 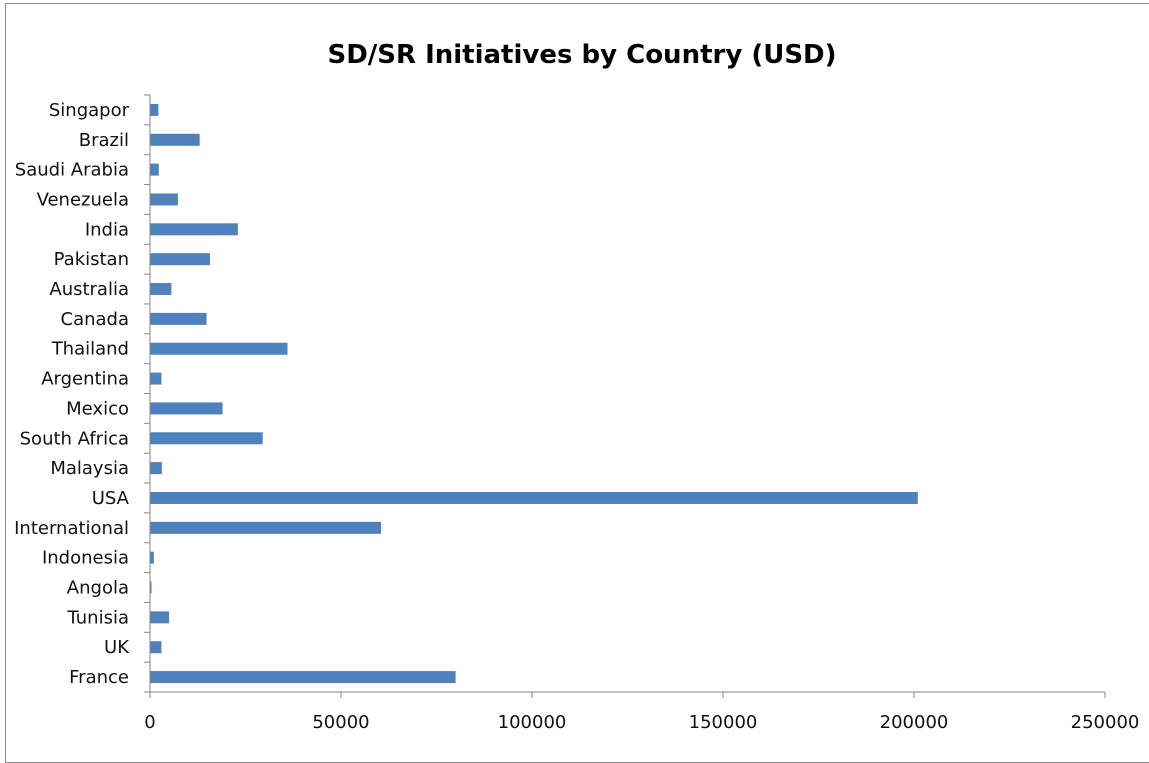 I want to click on y-tick-label-malaysia: Malaysia, so click(x=89, y=468).